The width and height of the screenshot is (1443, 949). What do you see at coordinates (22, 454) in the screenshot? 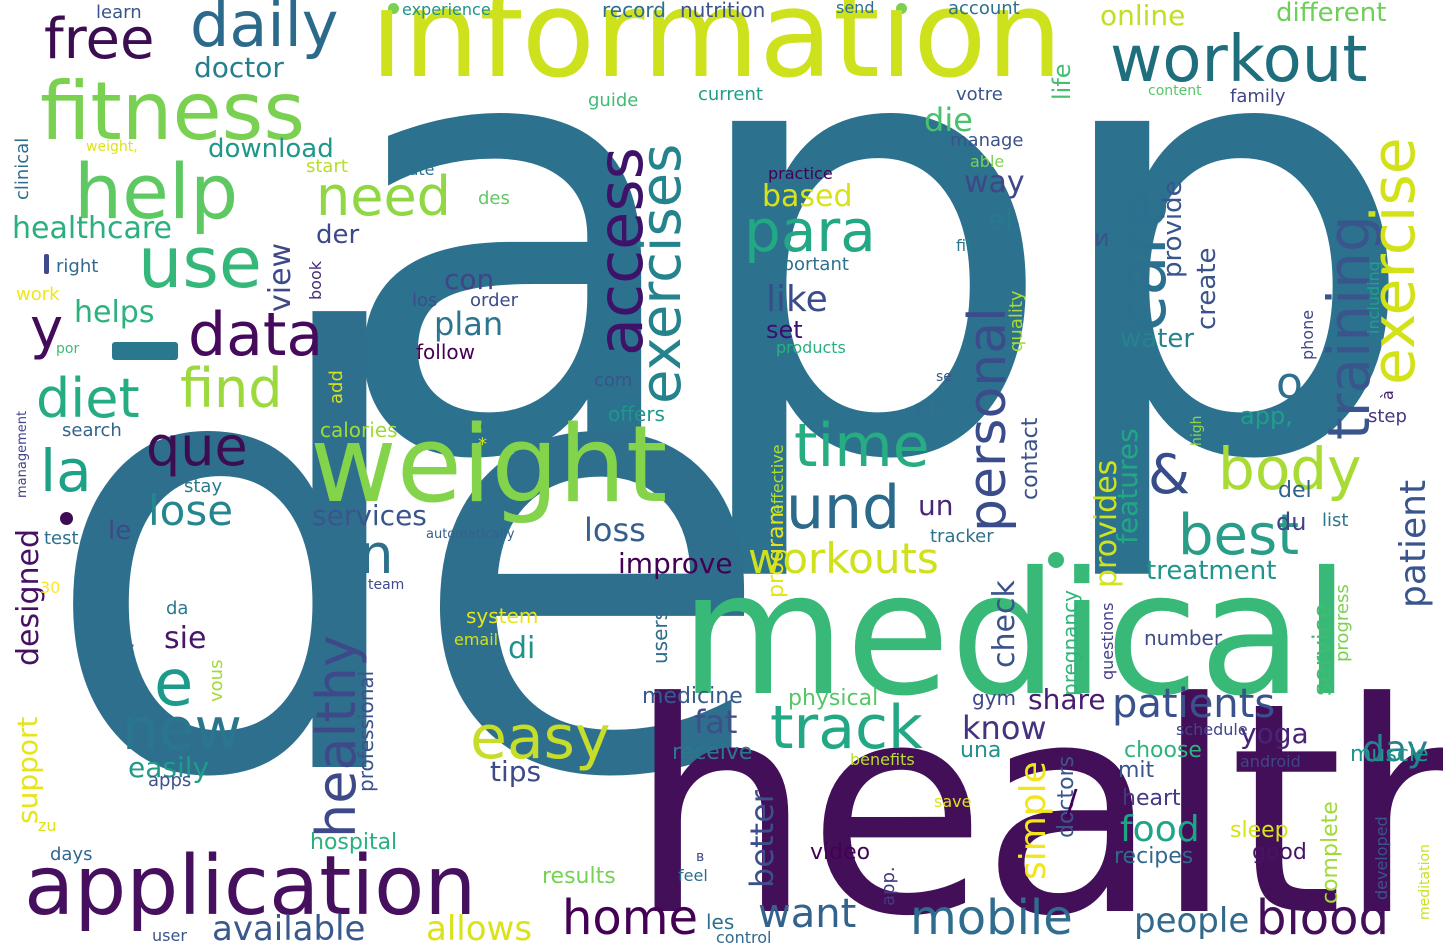
I see `word: management` at bounding box center [22, 454].